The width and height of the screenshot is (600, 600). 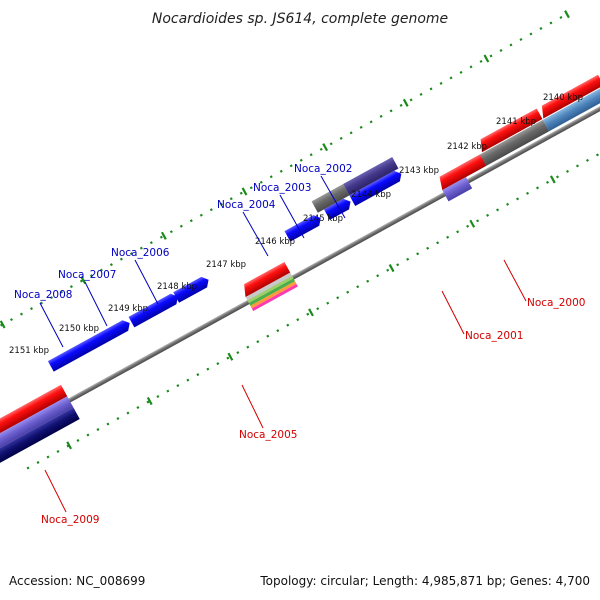 I want to click on kbp-label: 2149 kbp, so click(x=128, y=309).